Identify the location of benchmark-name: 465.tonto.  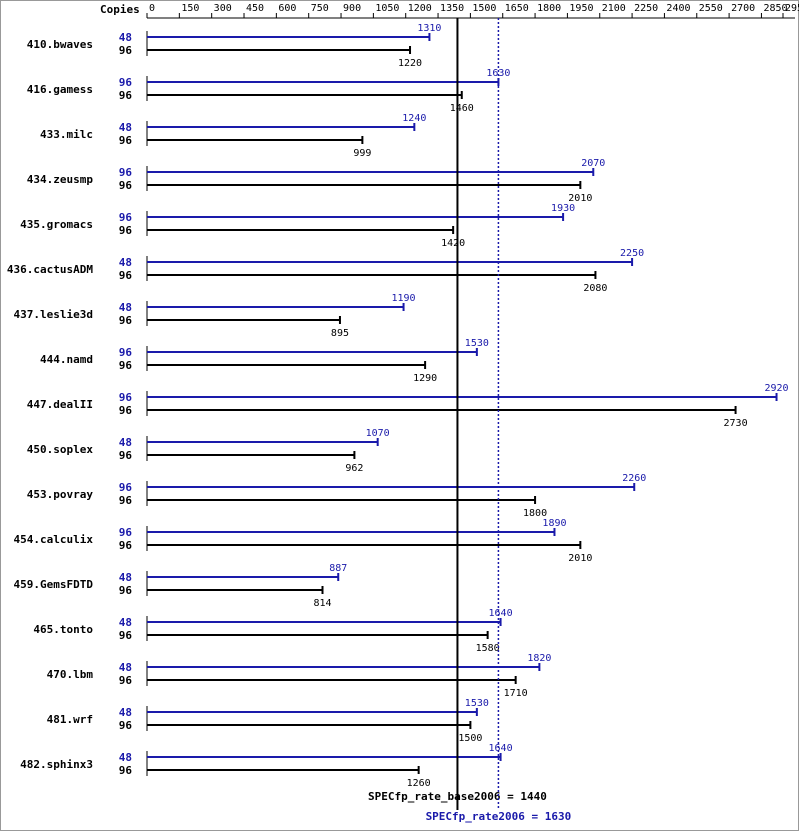
(63, 629).